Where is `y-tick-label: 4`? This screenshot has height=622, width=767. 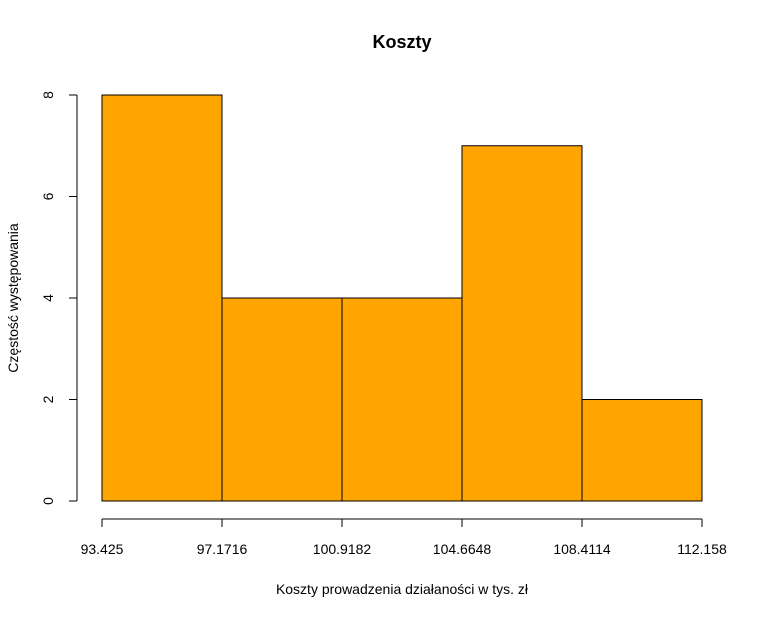 y-tick-label: 4 is located at coordinates (48, 298).